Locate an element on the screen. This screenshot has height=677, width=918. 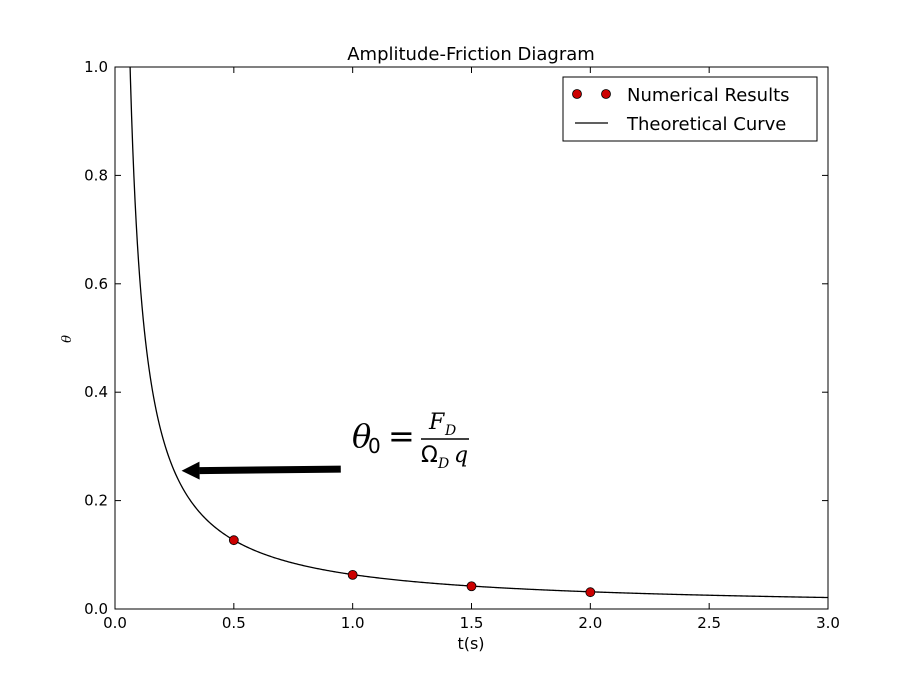
annotation-formula: θ 0 = F D Ω D q is located at coordinates (410, 441).